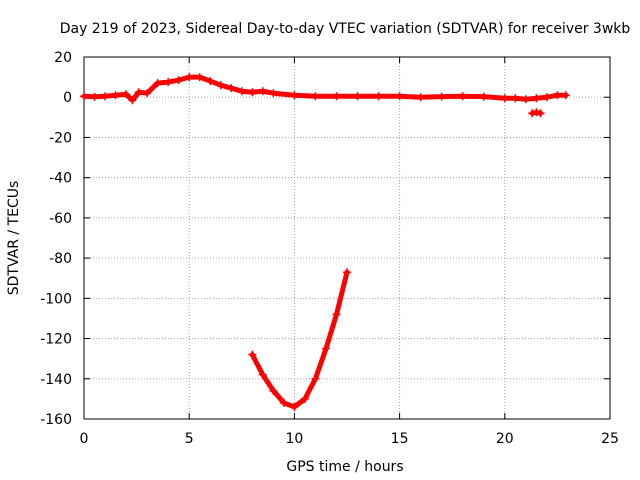  Describe the element at coordinates (60, 138) in the screenshot. I see `y-tick-label: -20` at that location.